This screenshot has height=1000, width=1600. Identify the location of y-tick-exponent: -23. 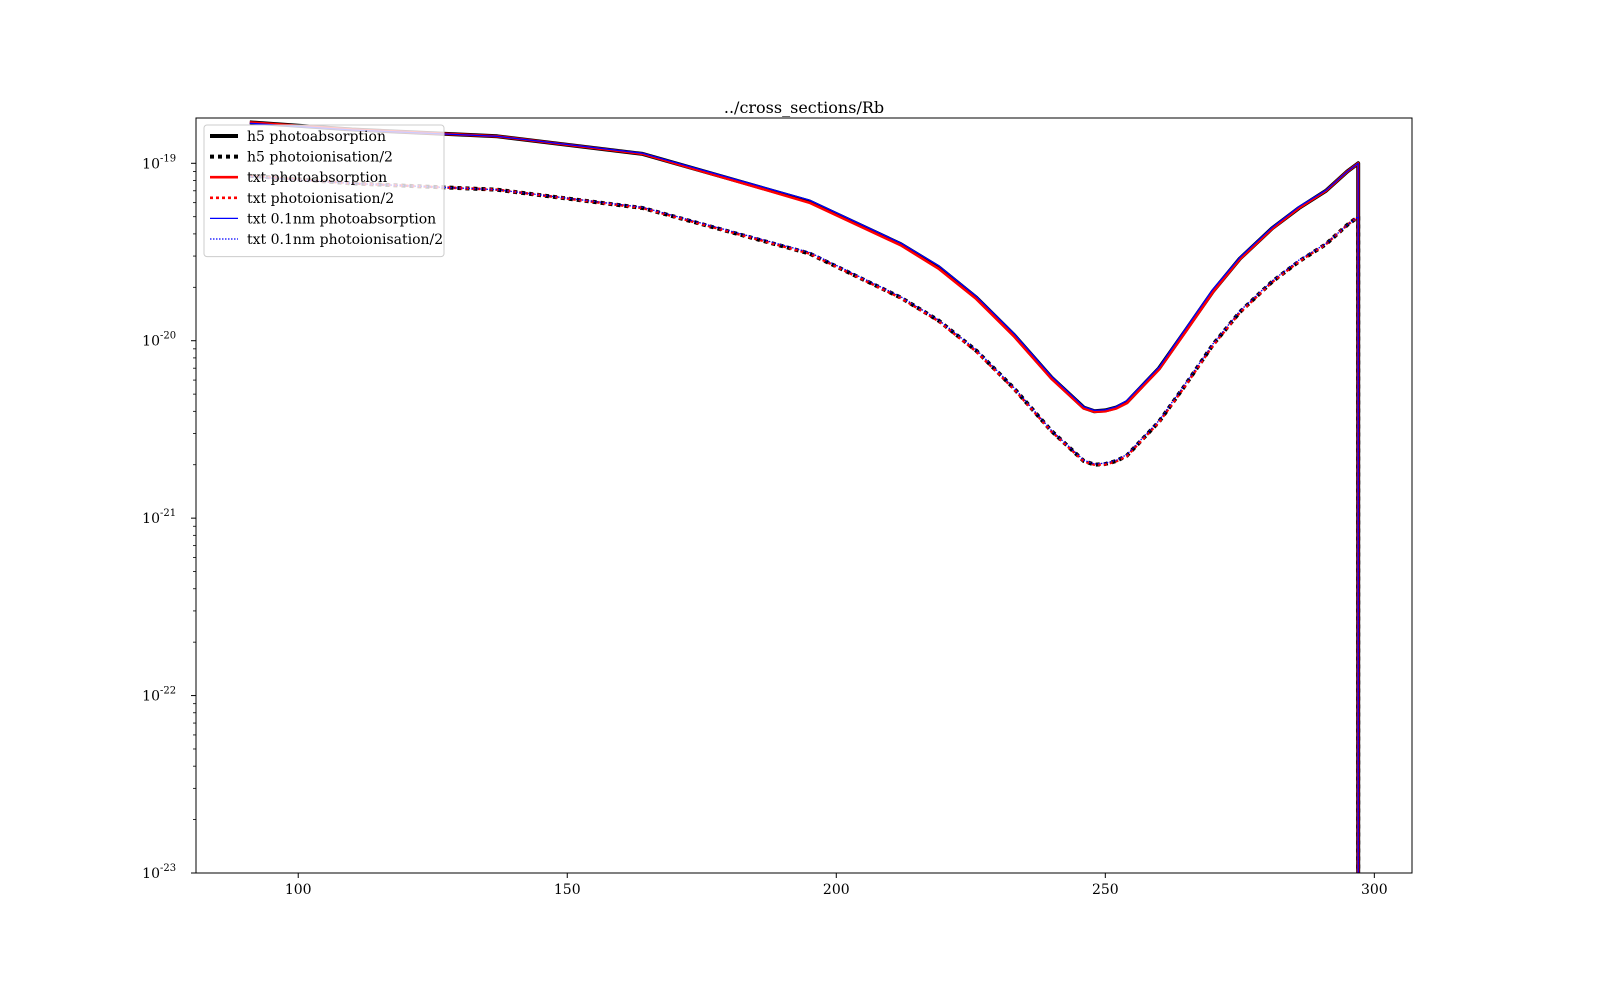
(168, 868).